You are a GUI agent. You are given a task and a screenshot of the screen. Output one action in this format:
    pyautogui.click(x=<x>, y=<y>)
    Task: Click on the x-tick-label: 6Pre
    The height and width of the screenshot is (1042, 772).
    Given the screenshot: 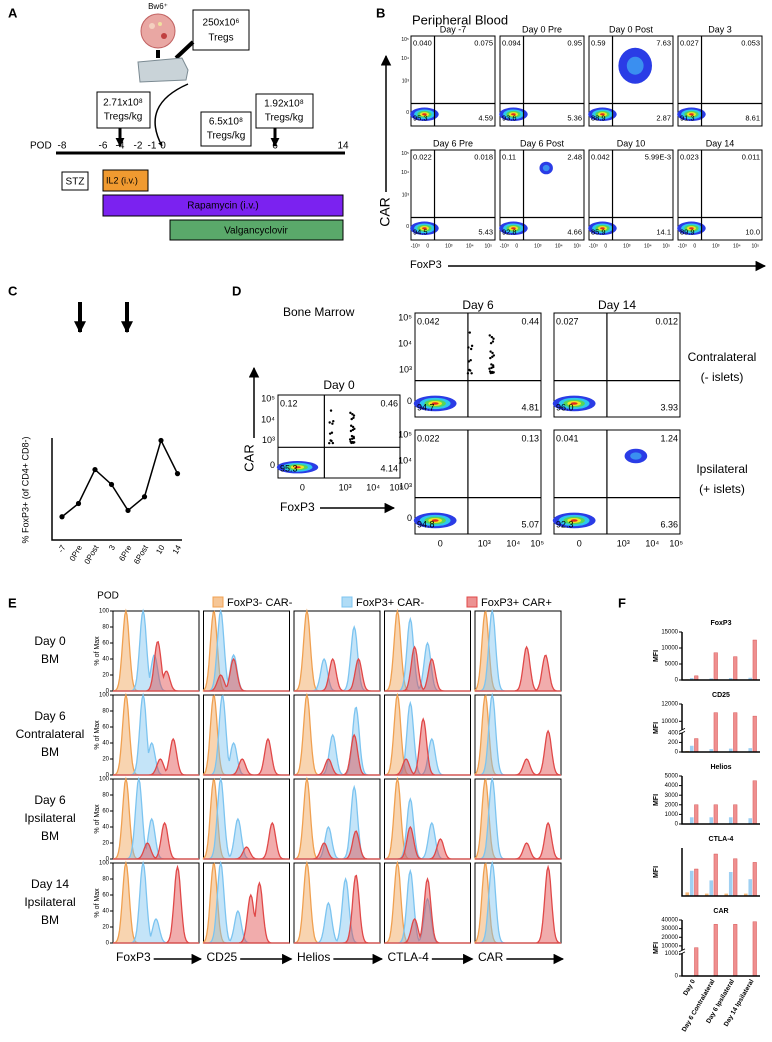 What is the action you would take?
    pyautogui.click(x=125, y=553)
    